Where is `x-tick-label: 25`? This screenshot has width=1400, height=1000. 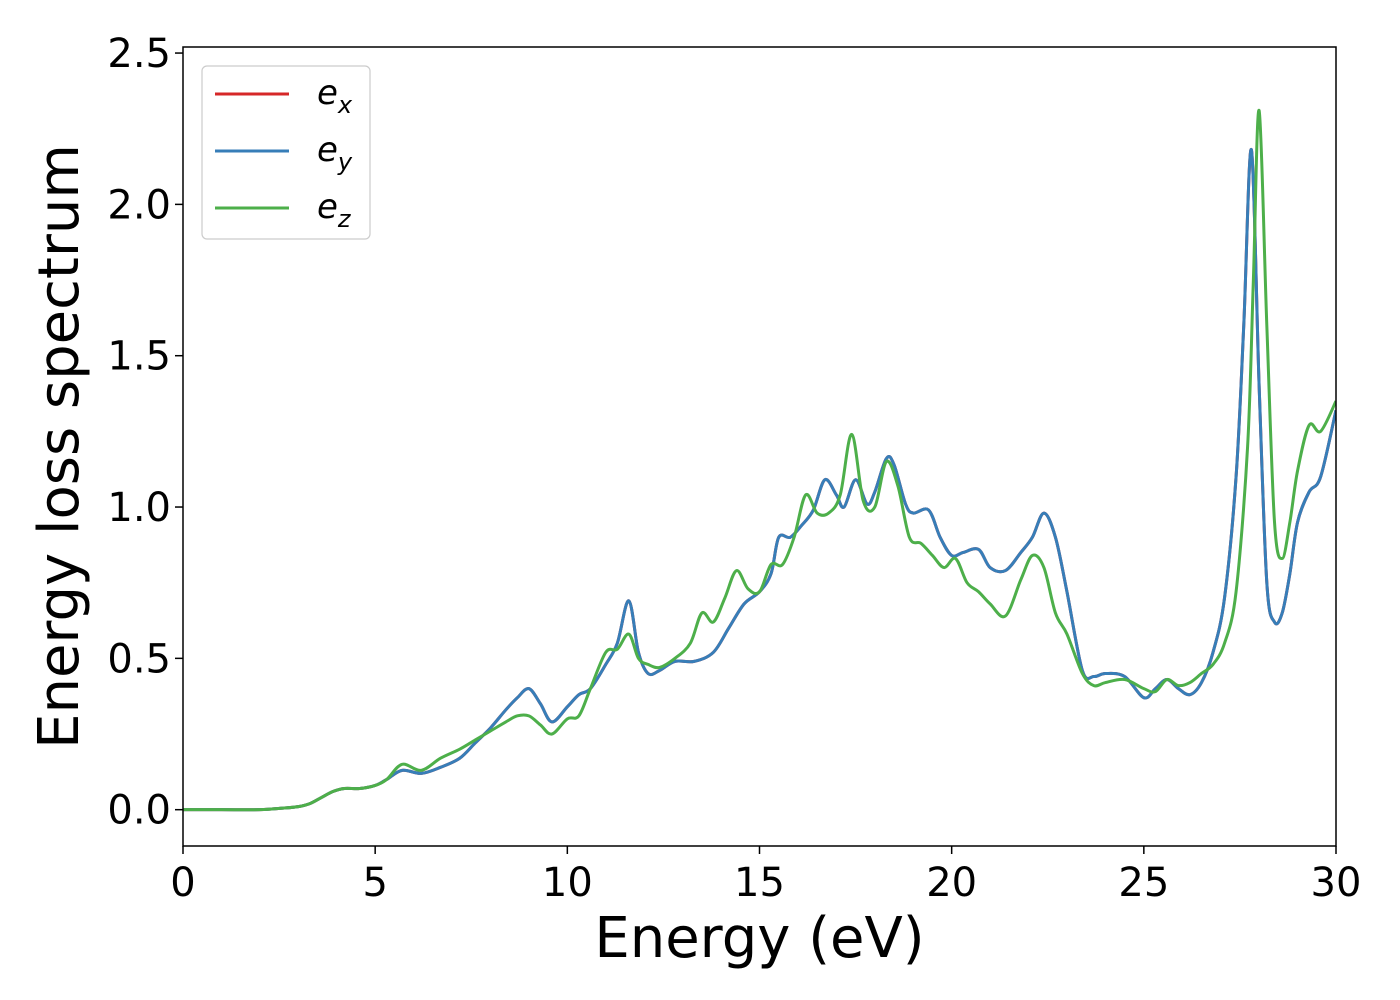
x-tick-label: 25 is located at coordinates (1143, 883).